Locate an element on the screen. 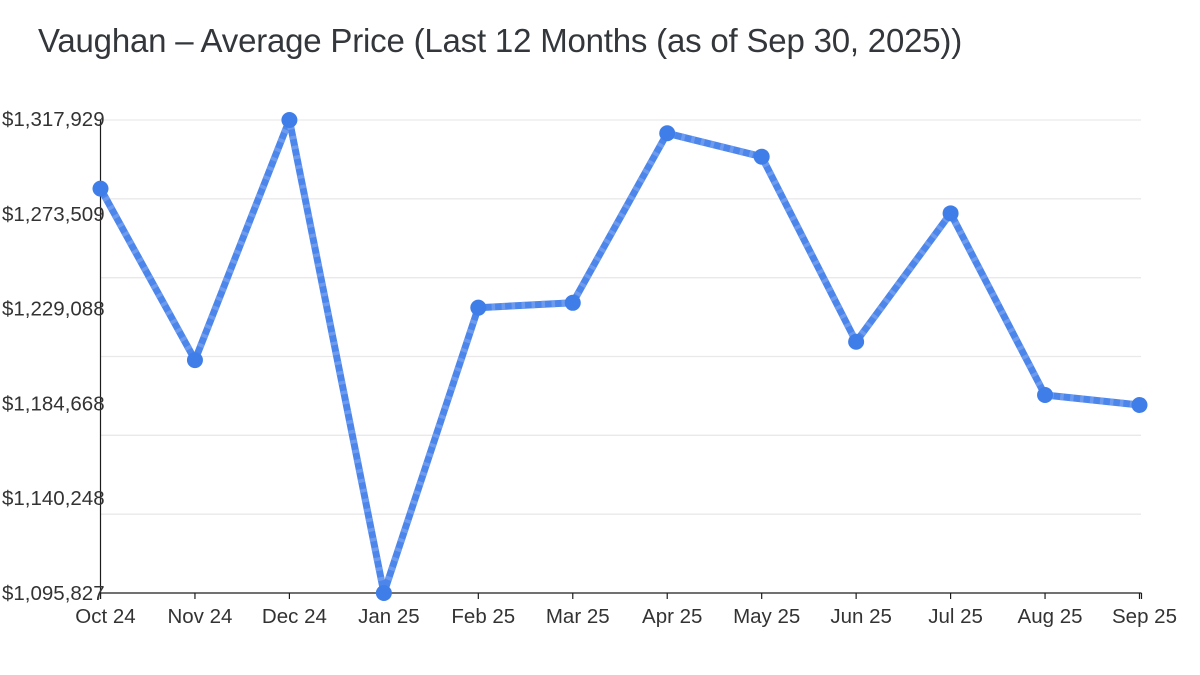 This screenshot has width=1200, height=675. x-tick-label: Oct 24 is located at coordinates (105, 616).